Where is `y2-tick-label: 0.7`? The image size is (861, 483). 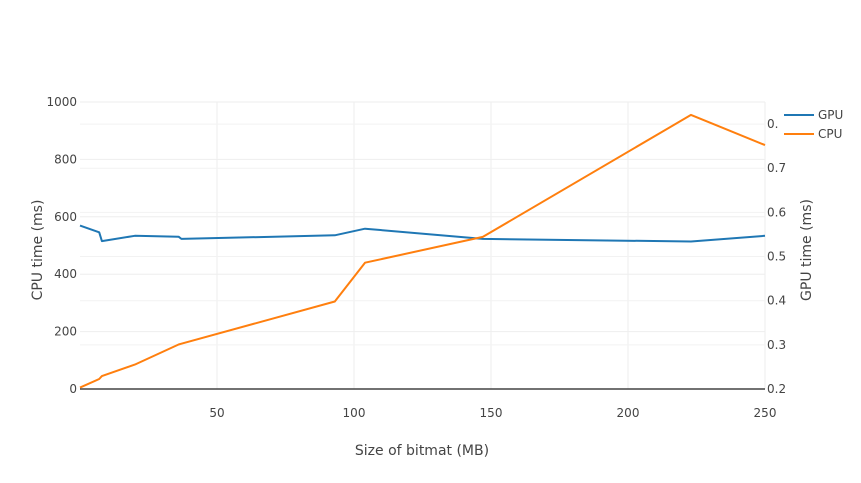 y2-tick-label: 0.7 is located at coordinates (776, 168).